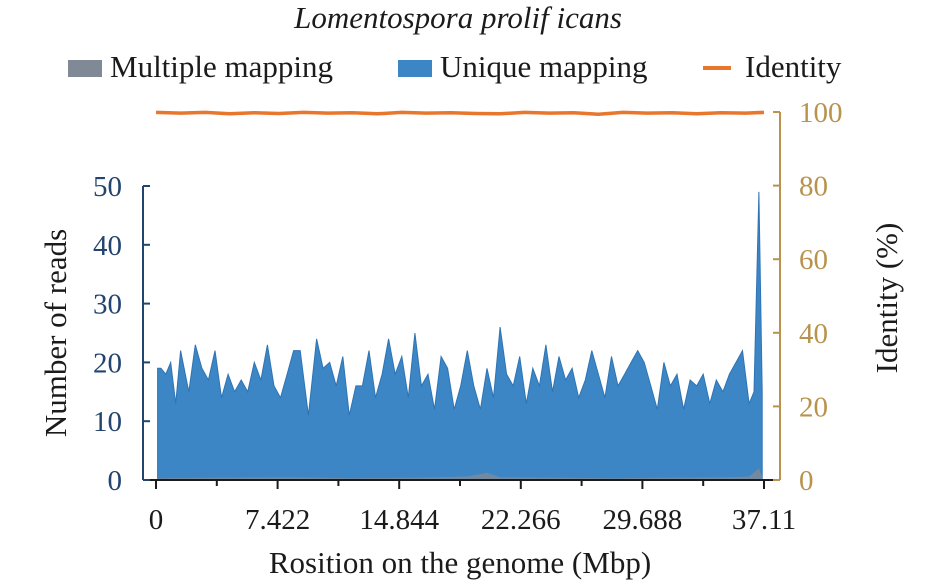 This screenshot has width=945, height=586. Describe the element at coordinates (821, 113) in the screenshot. I see `y-right-tick-label: 100` at that location.